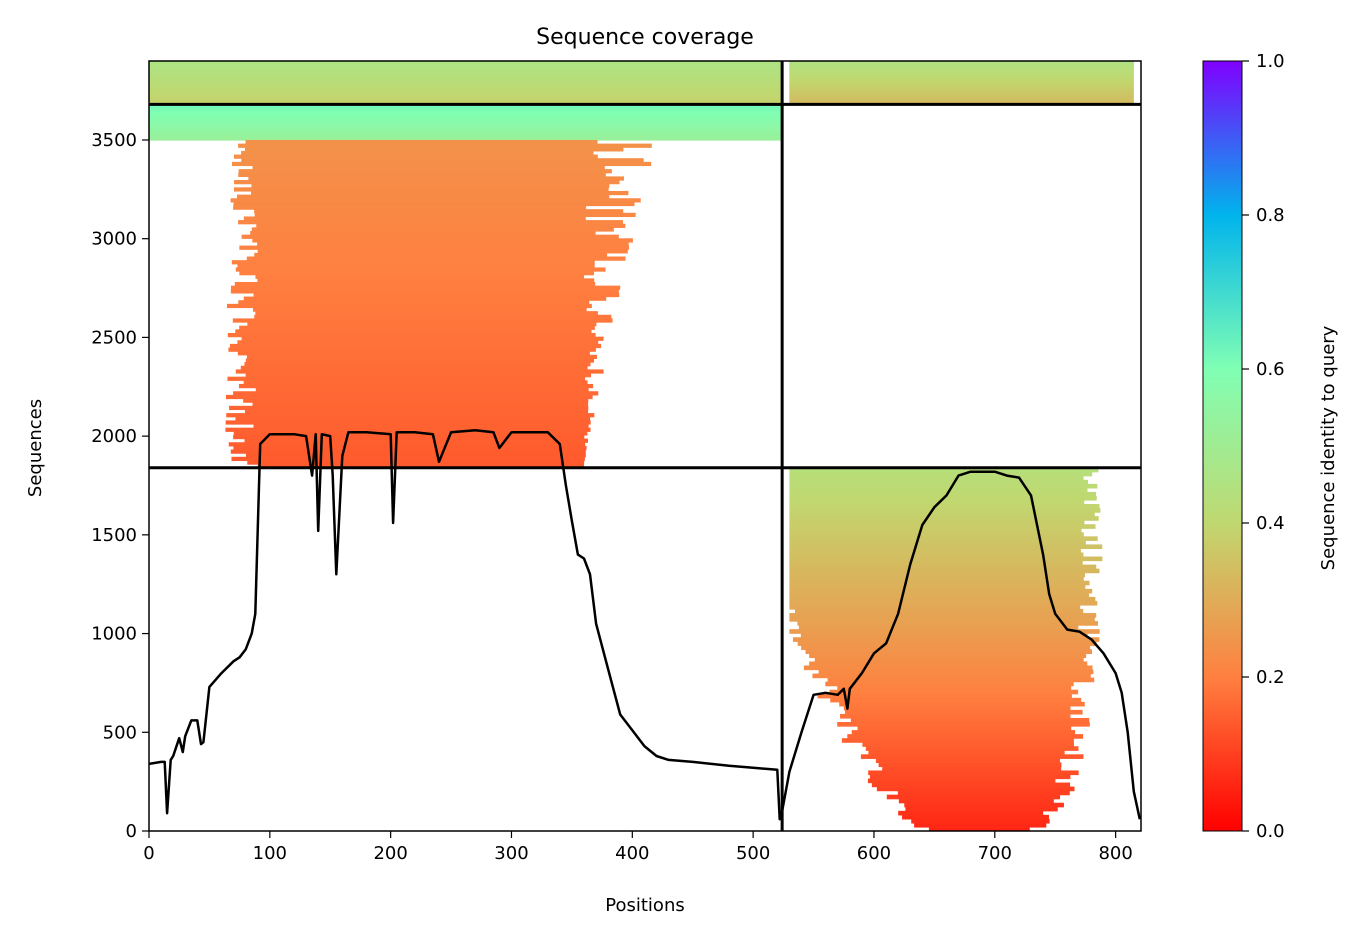 The width and height of the screenshot is (1364, 943). Describe the element at coordinates (466, 122) in the screenshot. I see `block-a-mid-high` at that location.